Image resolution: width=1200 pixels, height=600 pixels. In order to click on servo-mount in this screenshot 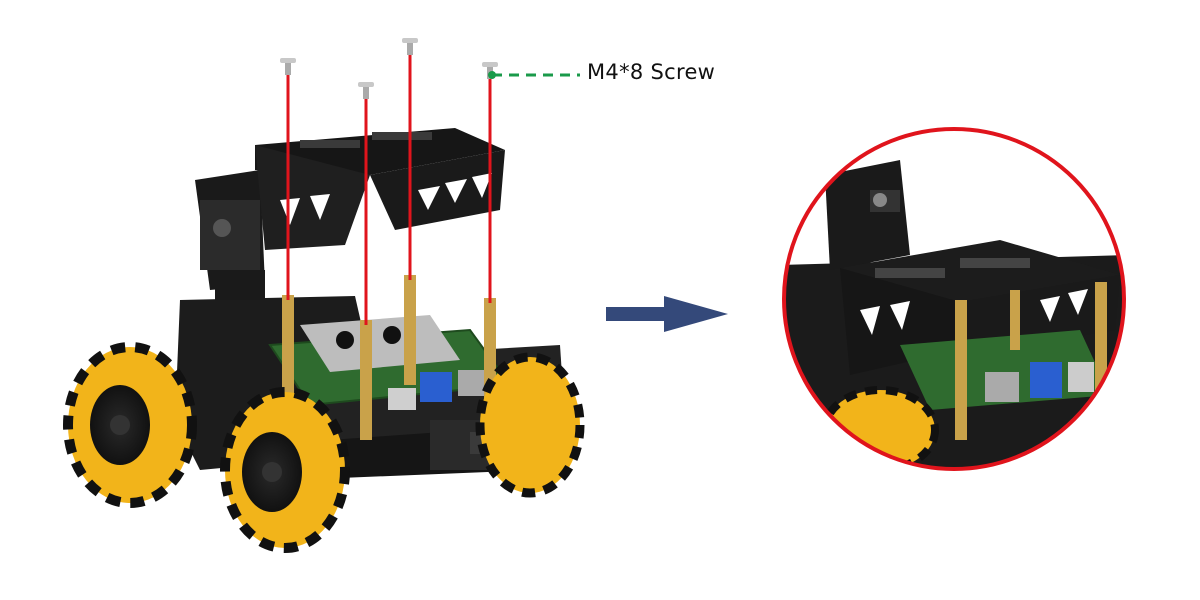, I will do `click(230, 235)`.